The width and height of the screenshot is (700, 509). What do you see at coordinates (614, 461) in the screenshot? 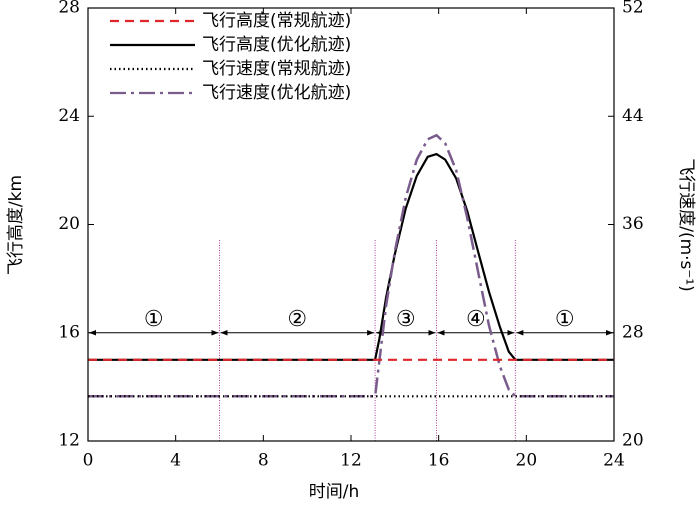
I see `x-tick-label: 24` at bounding box center [614, 461].